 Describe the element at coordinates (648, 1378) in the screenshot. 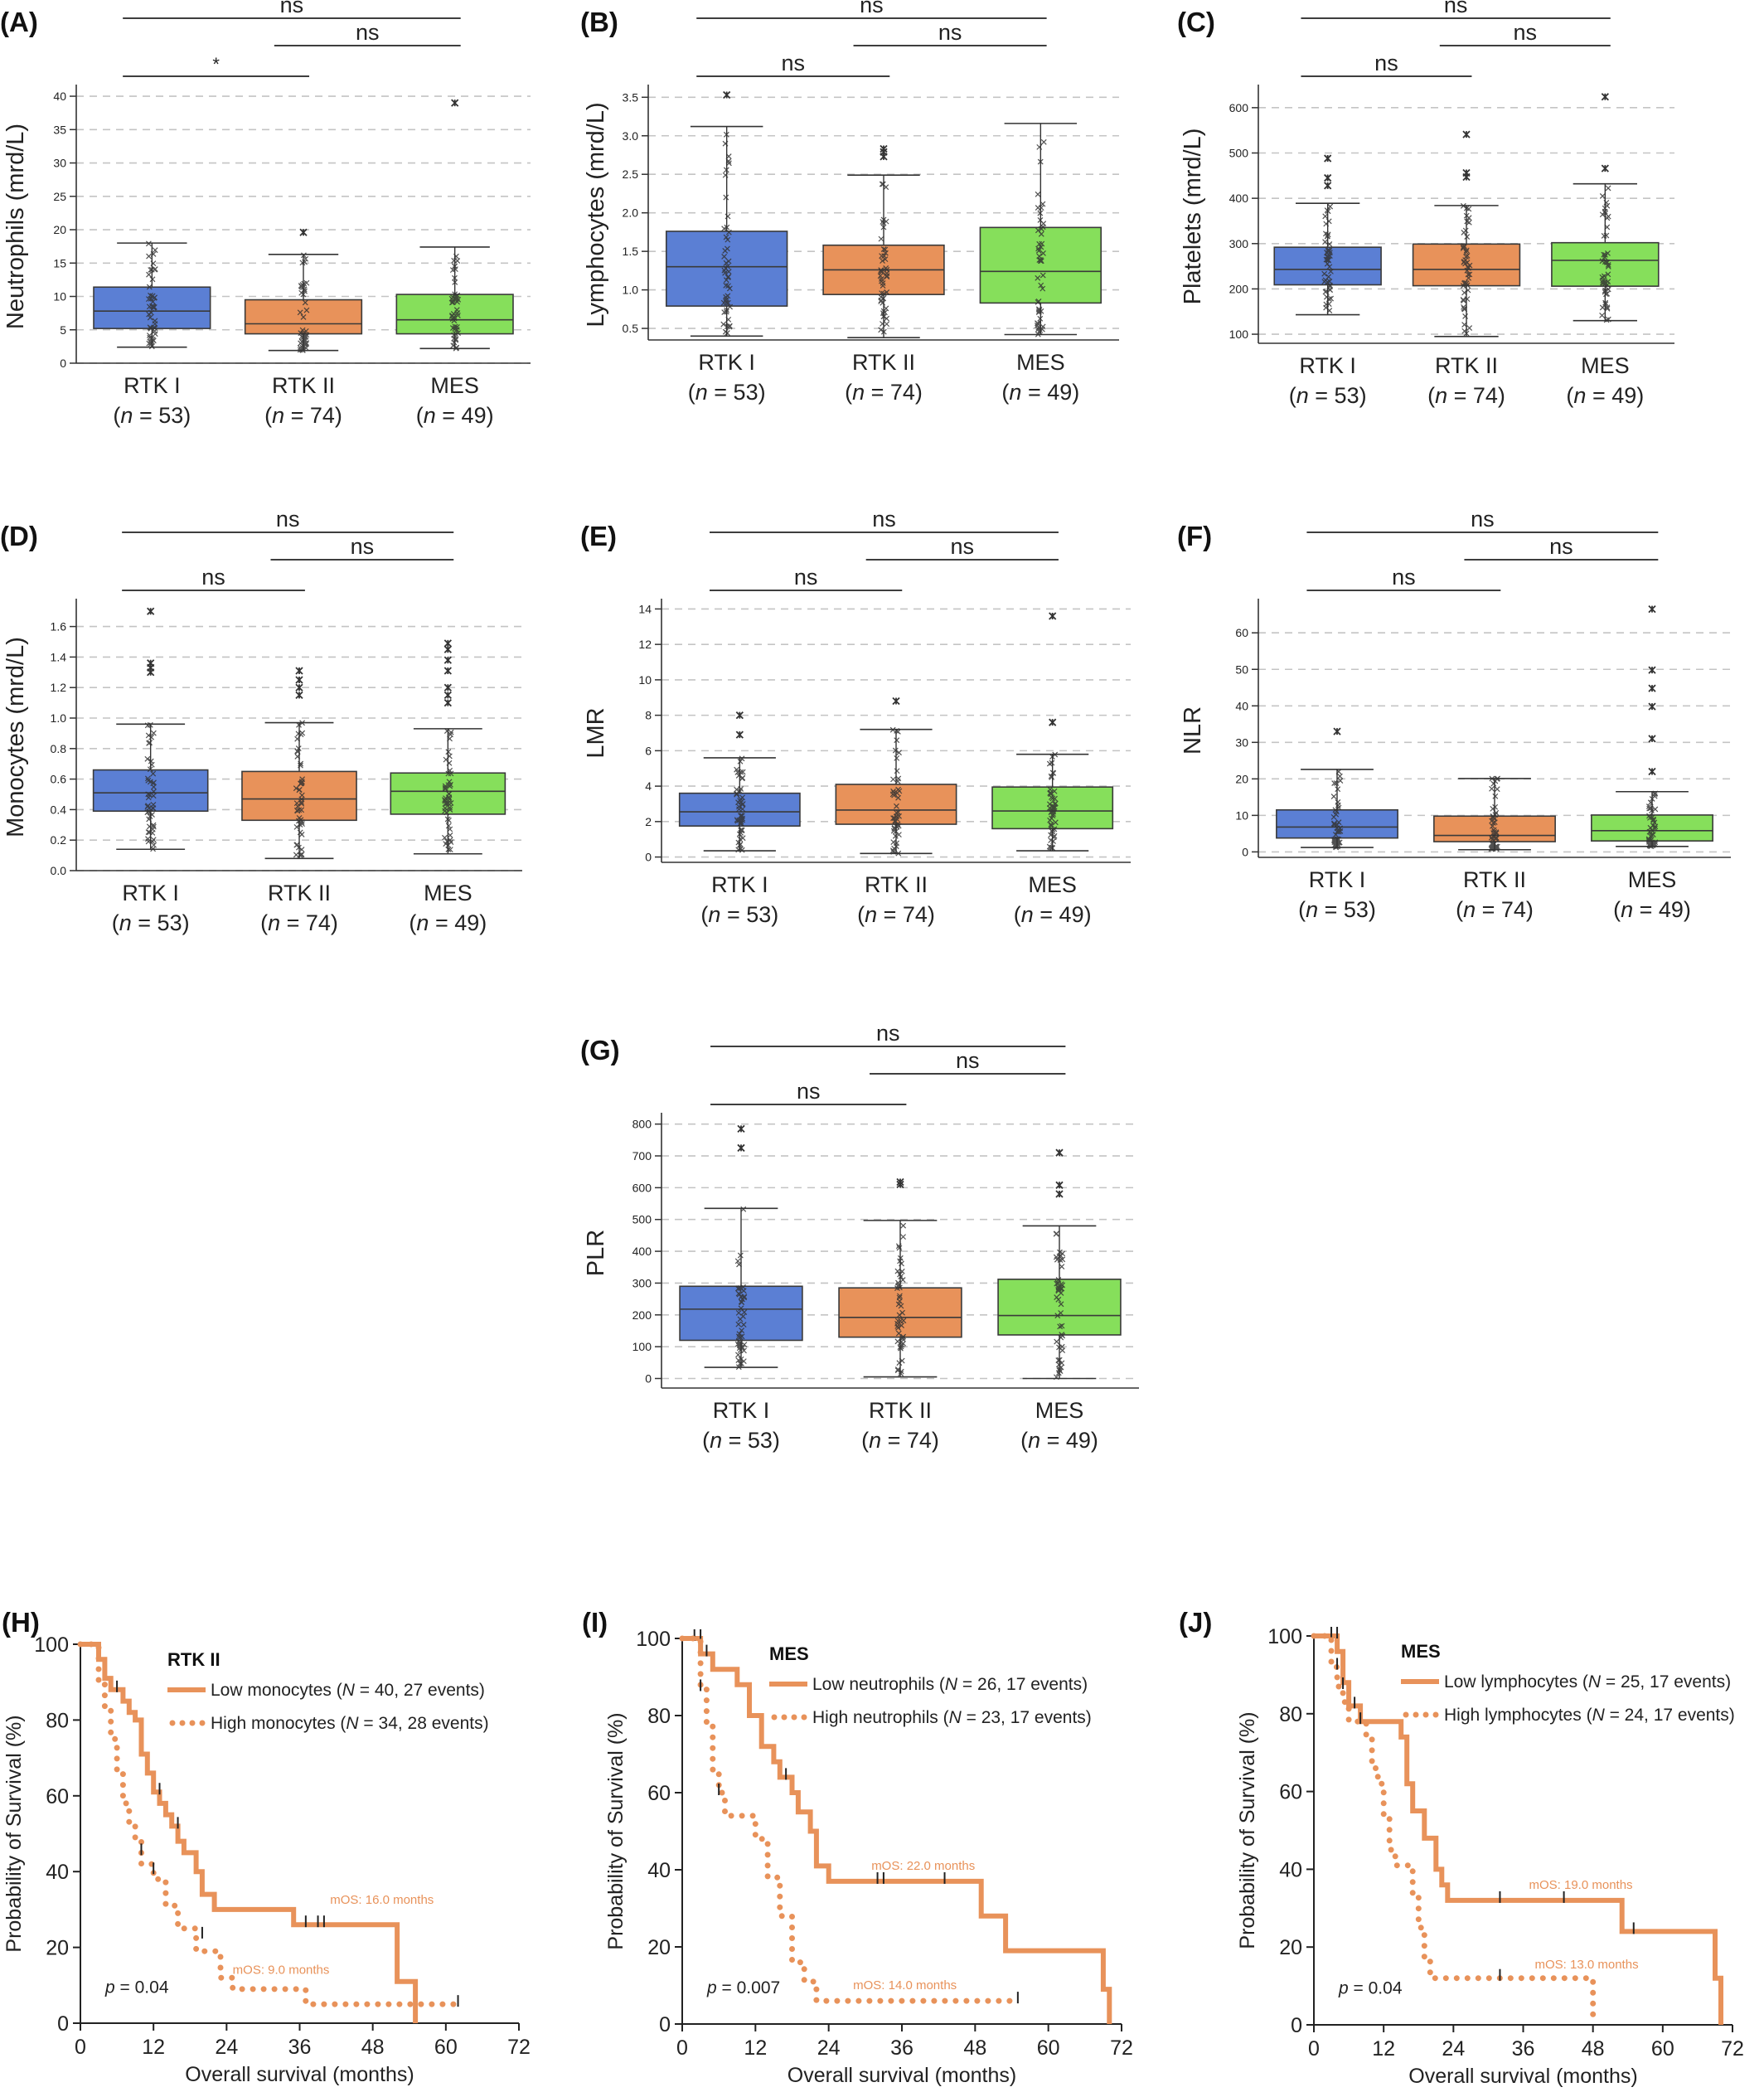

I see `y-tick-label: 0` at that location.